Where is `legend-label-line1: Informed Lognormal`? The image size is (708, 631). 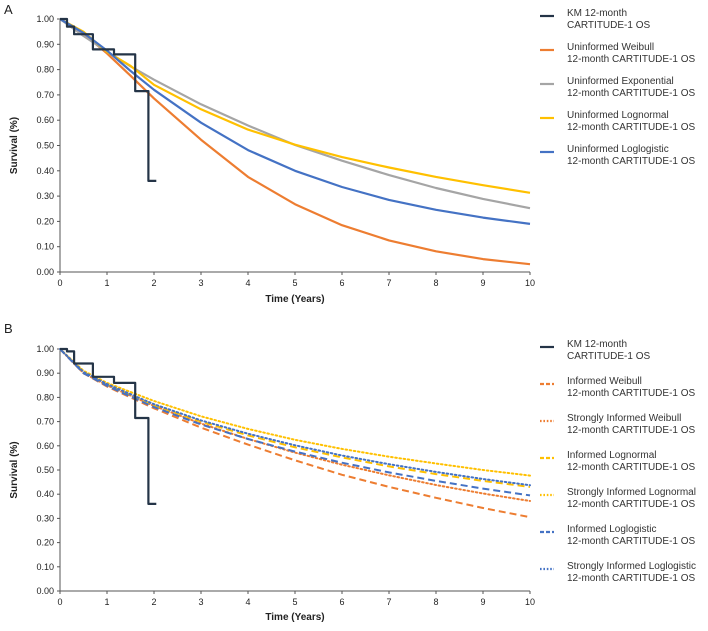
legend-label-line1: Informed Lognormal is located at coordinates (612, 455).